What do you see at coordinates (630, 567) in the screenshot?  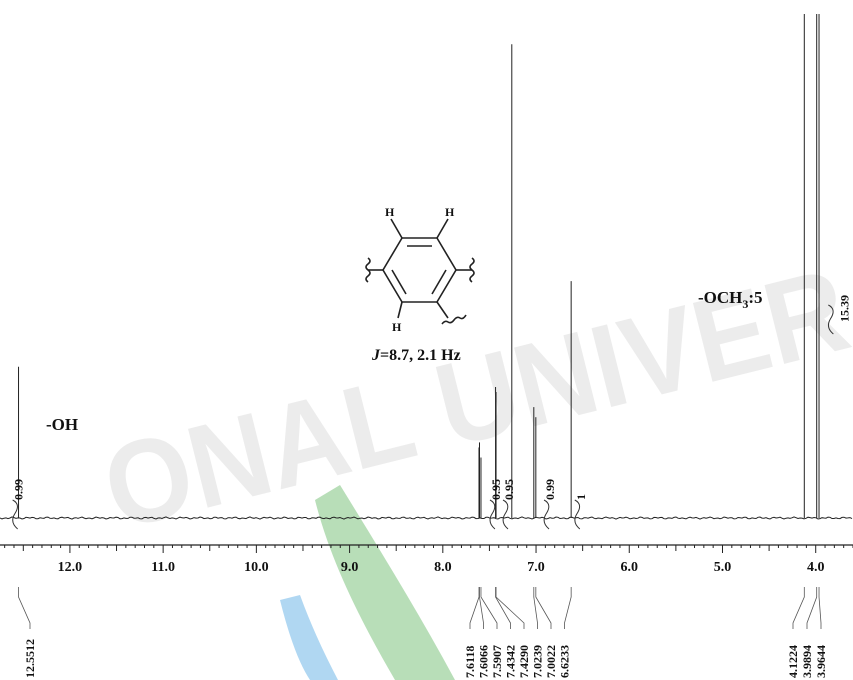 I see `x-tick-label-6: 6.0` at bounding box center [630, 567].